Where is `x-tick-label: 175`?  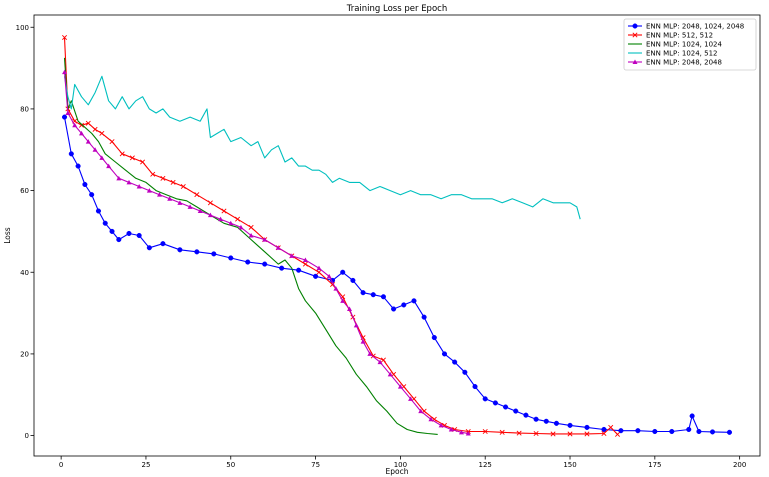
x-tick-label: 175 is located at coordinates (654, 465).